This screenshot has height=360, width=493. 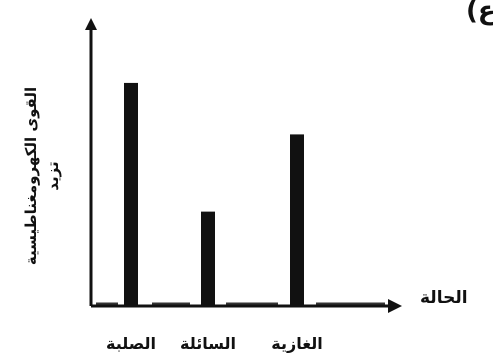 I want to click on y-axis-arrowhead, so click(x=91, y=24).